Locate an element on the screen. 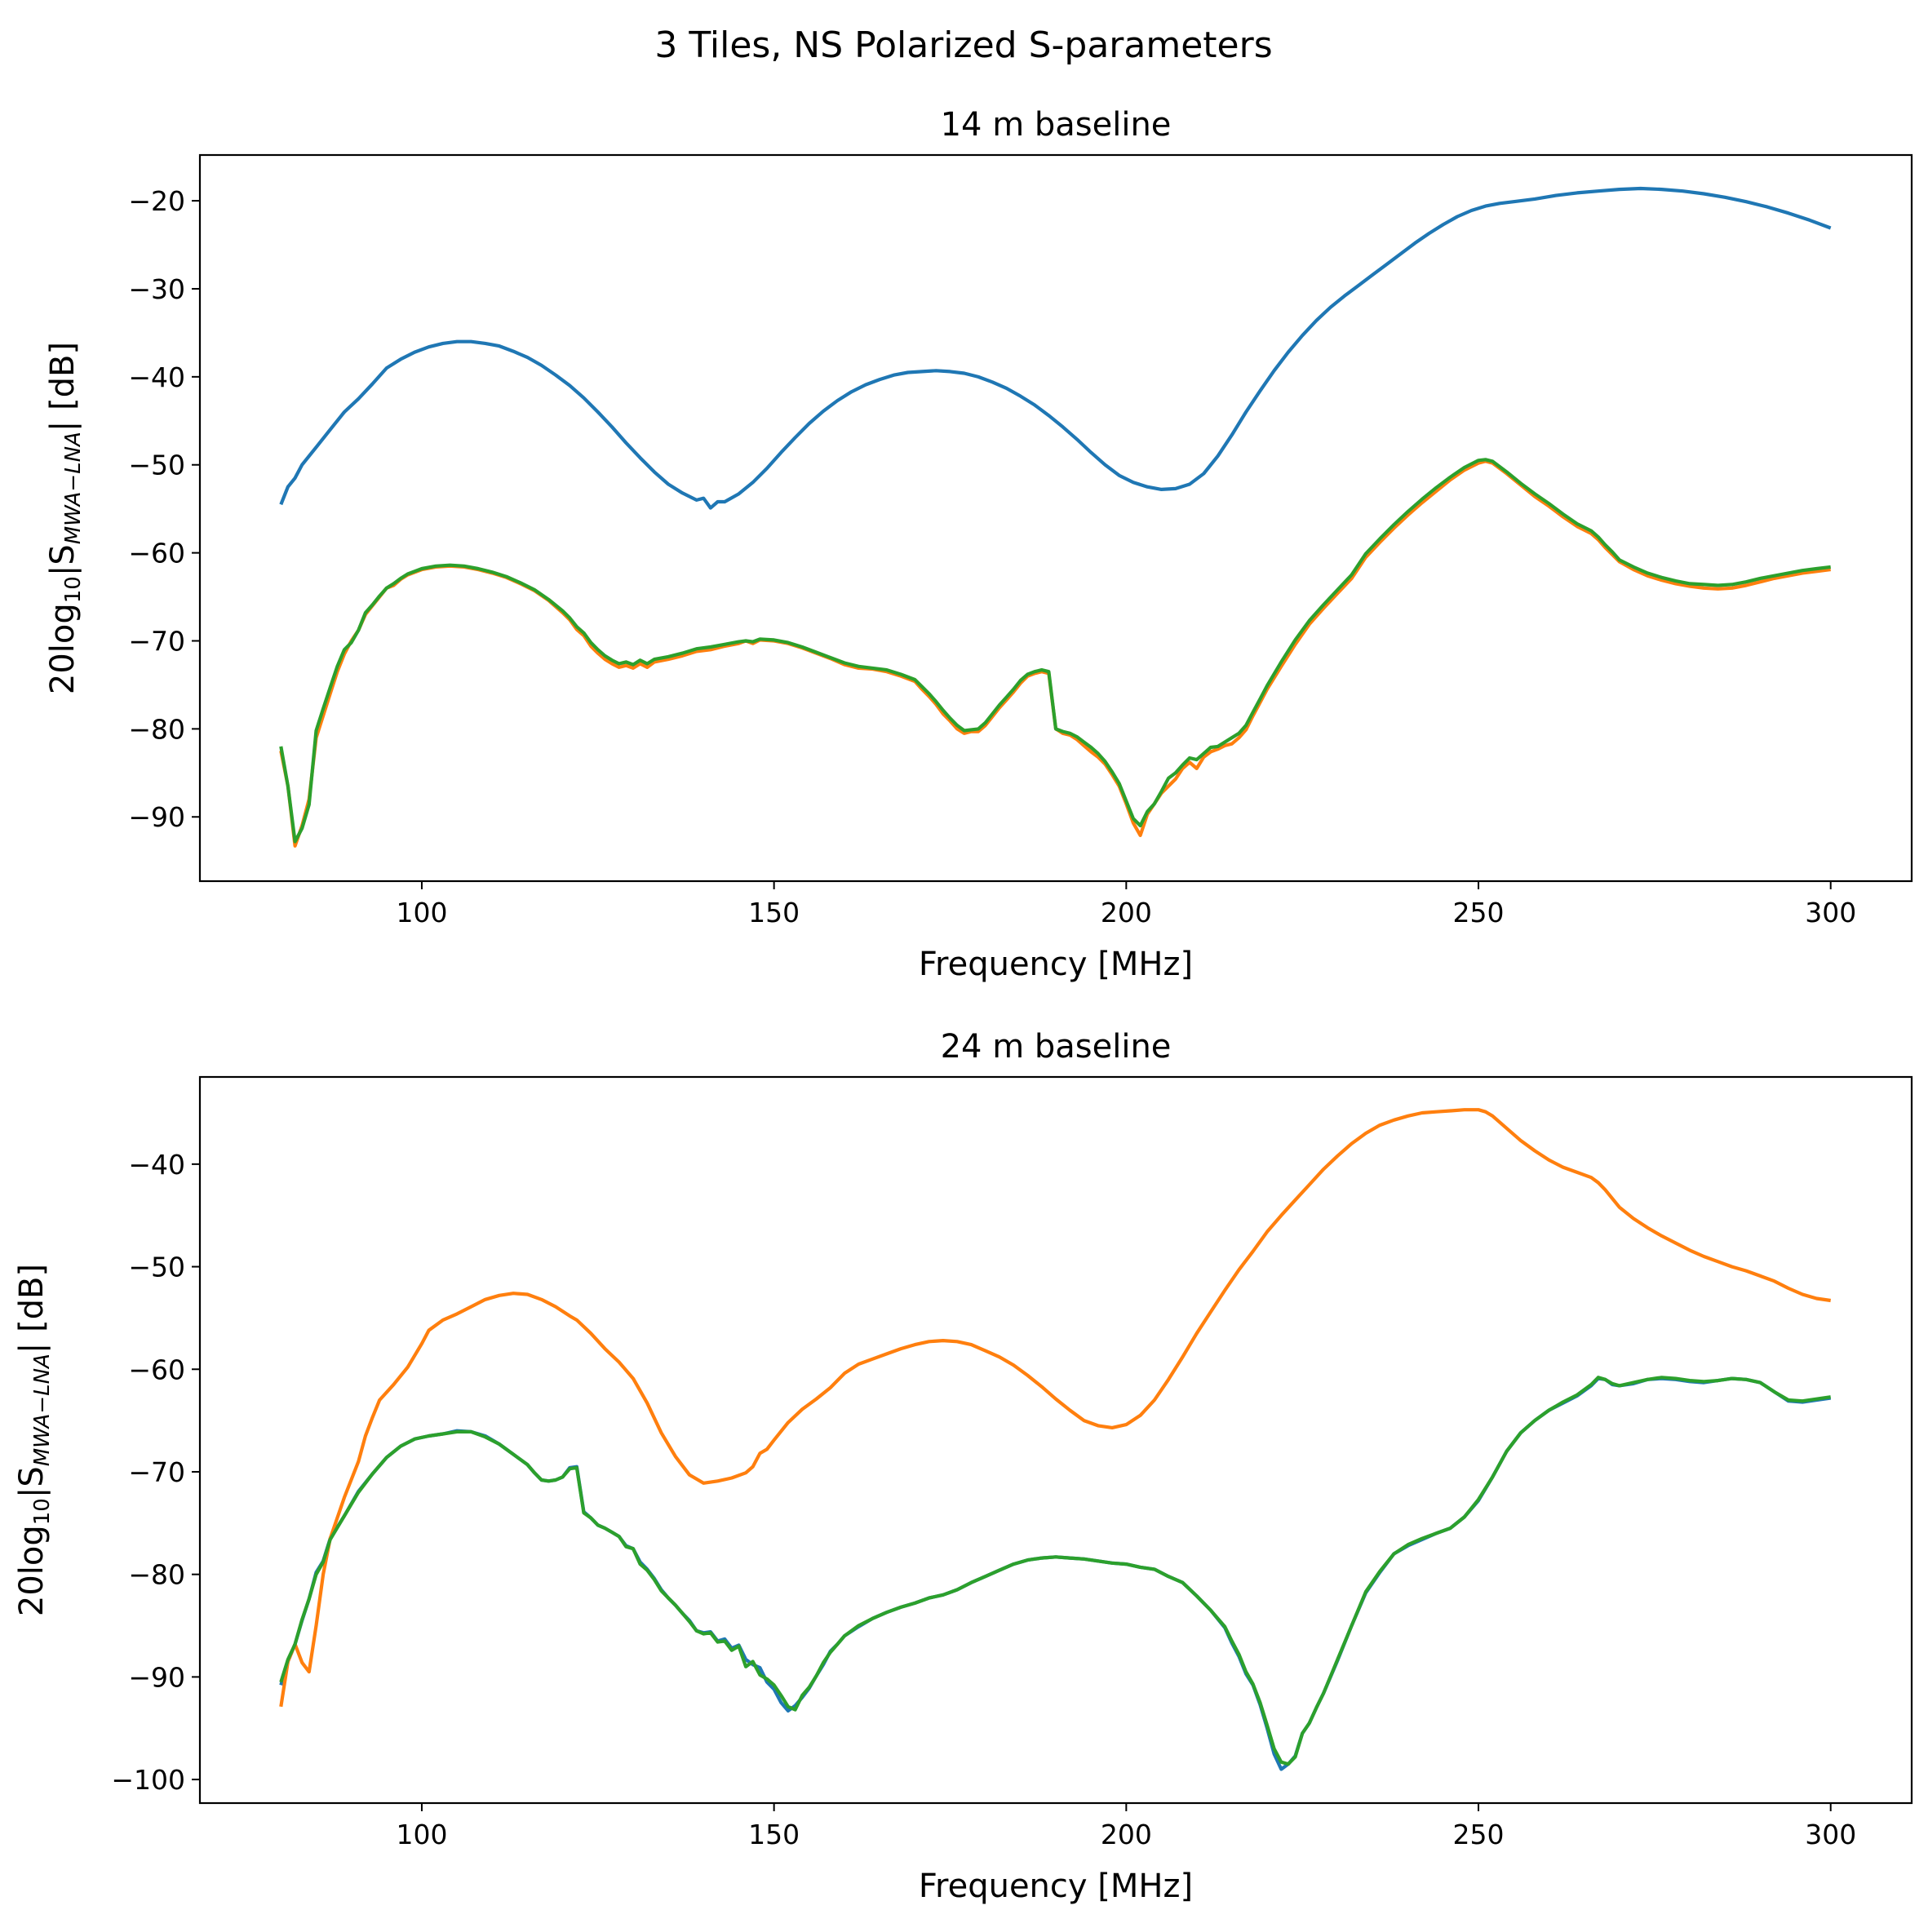 Image resolution: width=1928 pixels, height=1932 pixels. subplot-title: 24 m baseline is located at coordinates (1056, 1047).